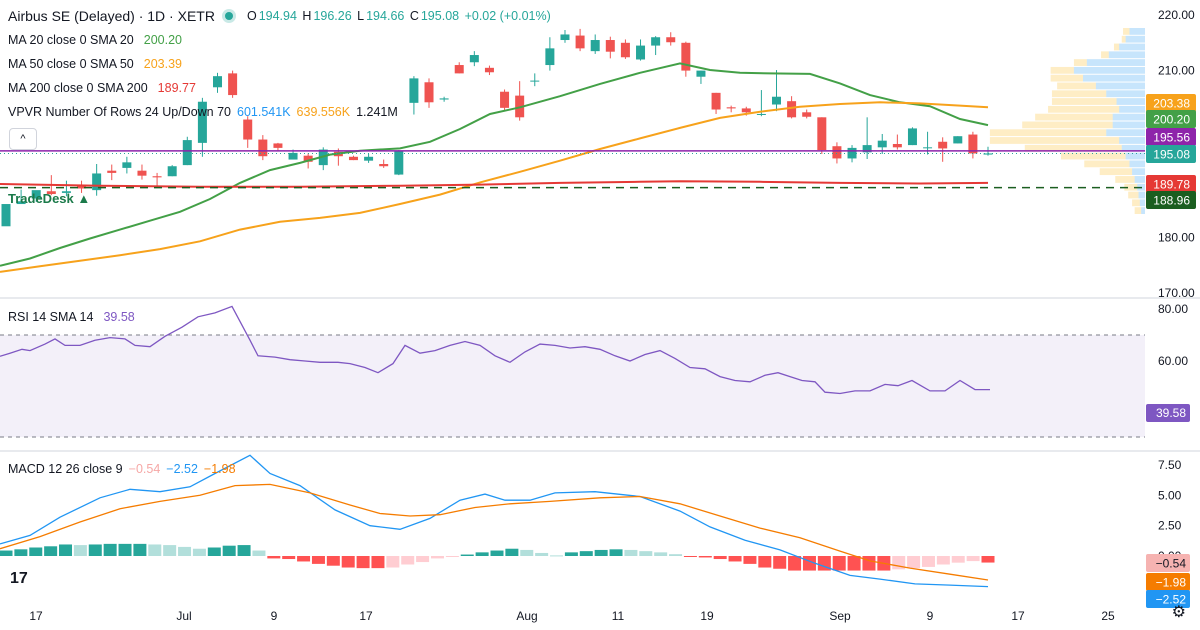  I want to click on date-axis-label: 19, so click(707, 616).